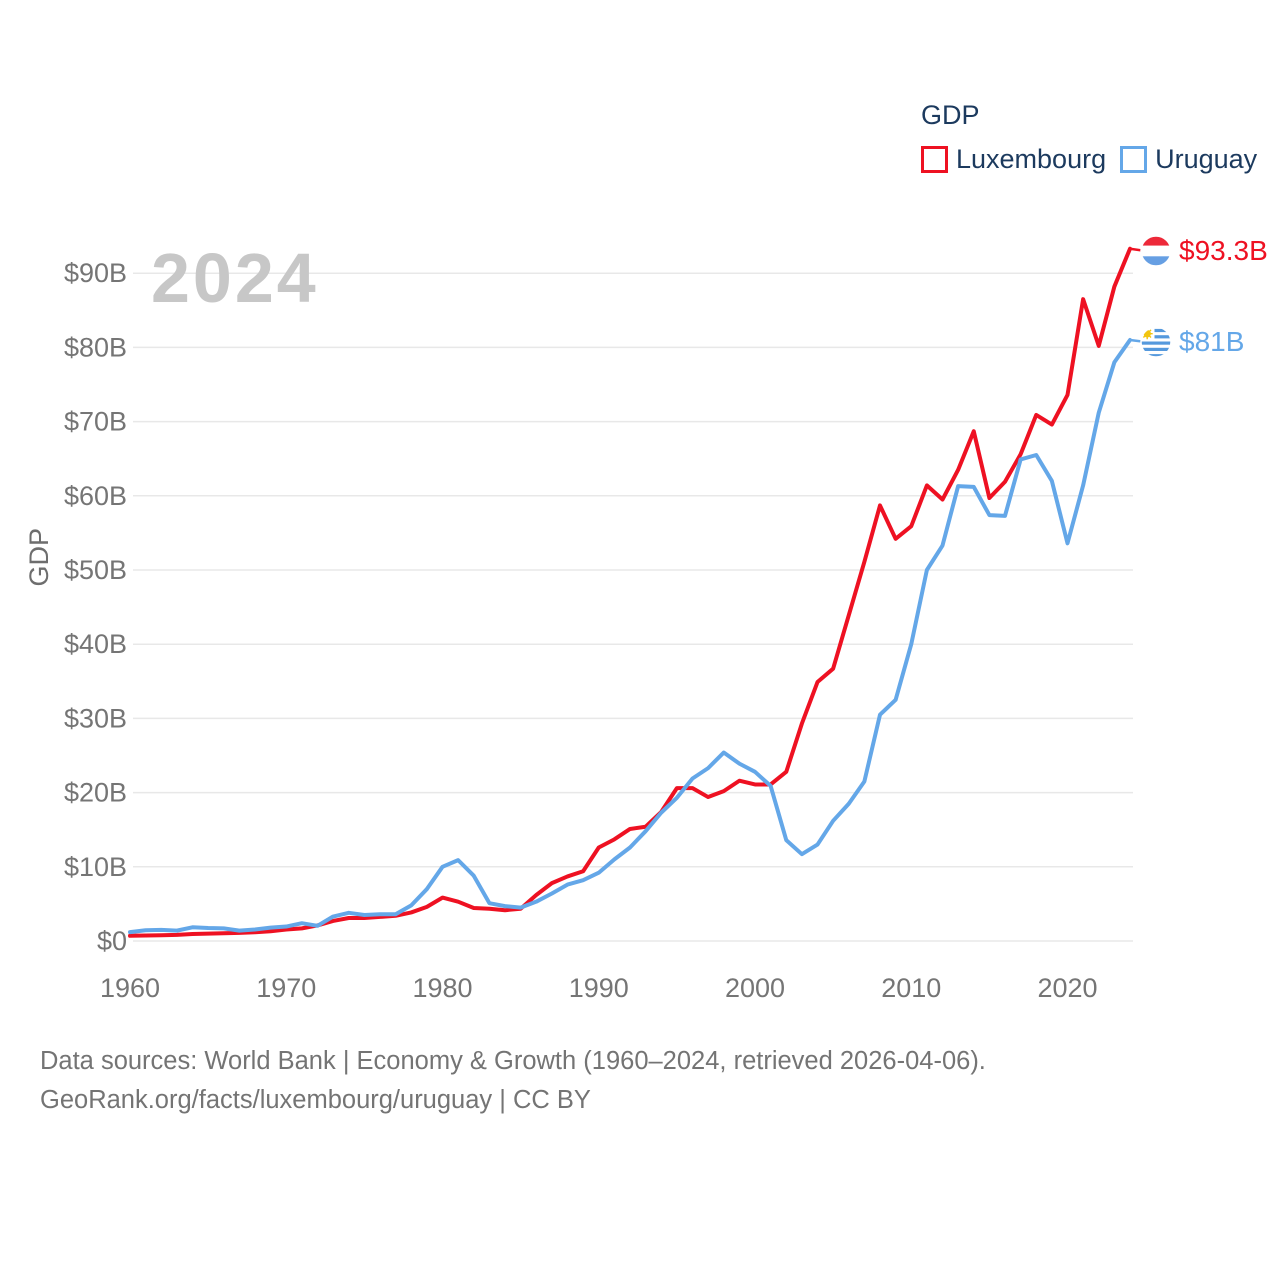 The width and height of the screenshot is (1280, 1280). I want to click on luxembourg-end-label: $93.3B, so click(1204, 251).